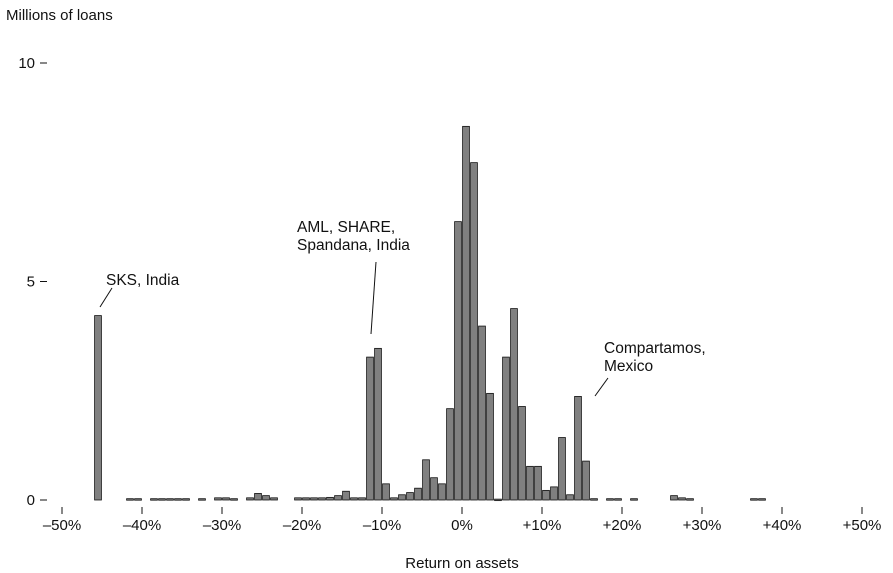 The image size is (893, 573). Describe the element at coordinates (628, 366) in the screenshot. I see `annotation-label: Mexico` at that location.